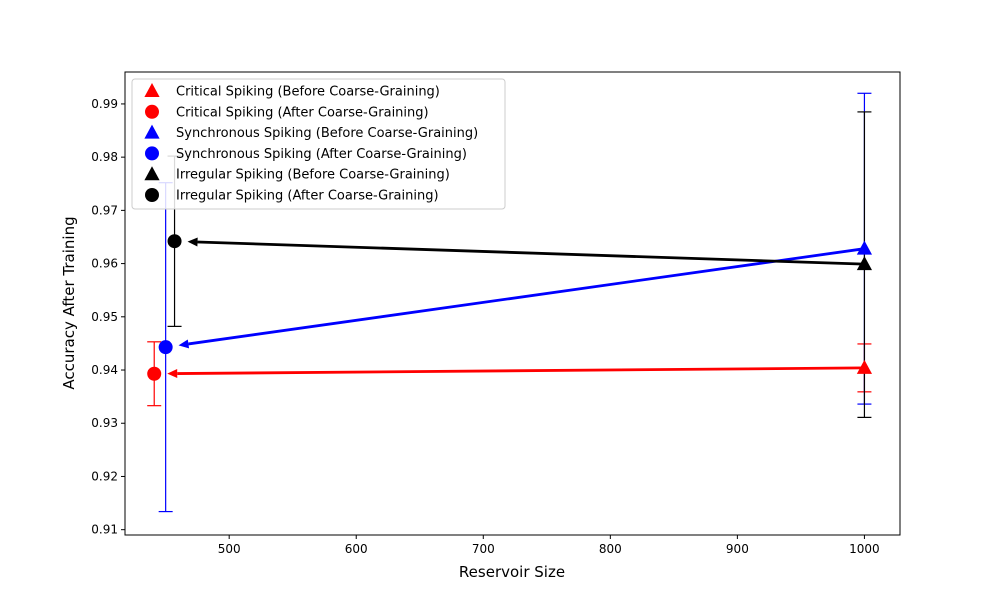 This screenshot has height=604, width=1000. What do you see at coordinates (104, 423) in the screenshot?
I see `y-tick-label: 0.93` at bounding box center [104, 423].